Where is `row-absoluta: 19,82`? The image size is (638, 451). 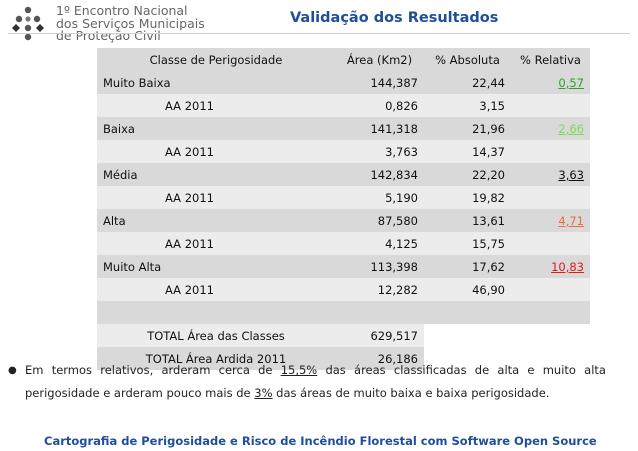 row-absoluta: 19,82 is located at coordinates (467, 197).